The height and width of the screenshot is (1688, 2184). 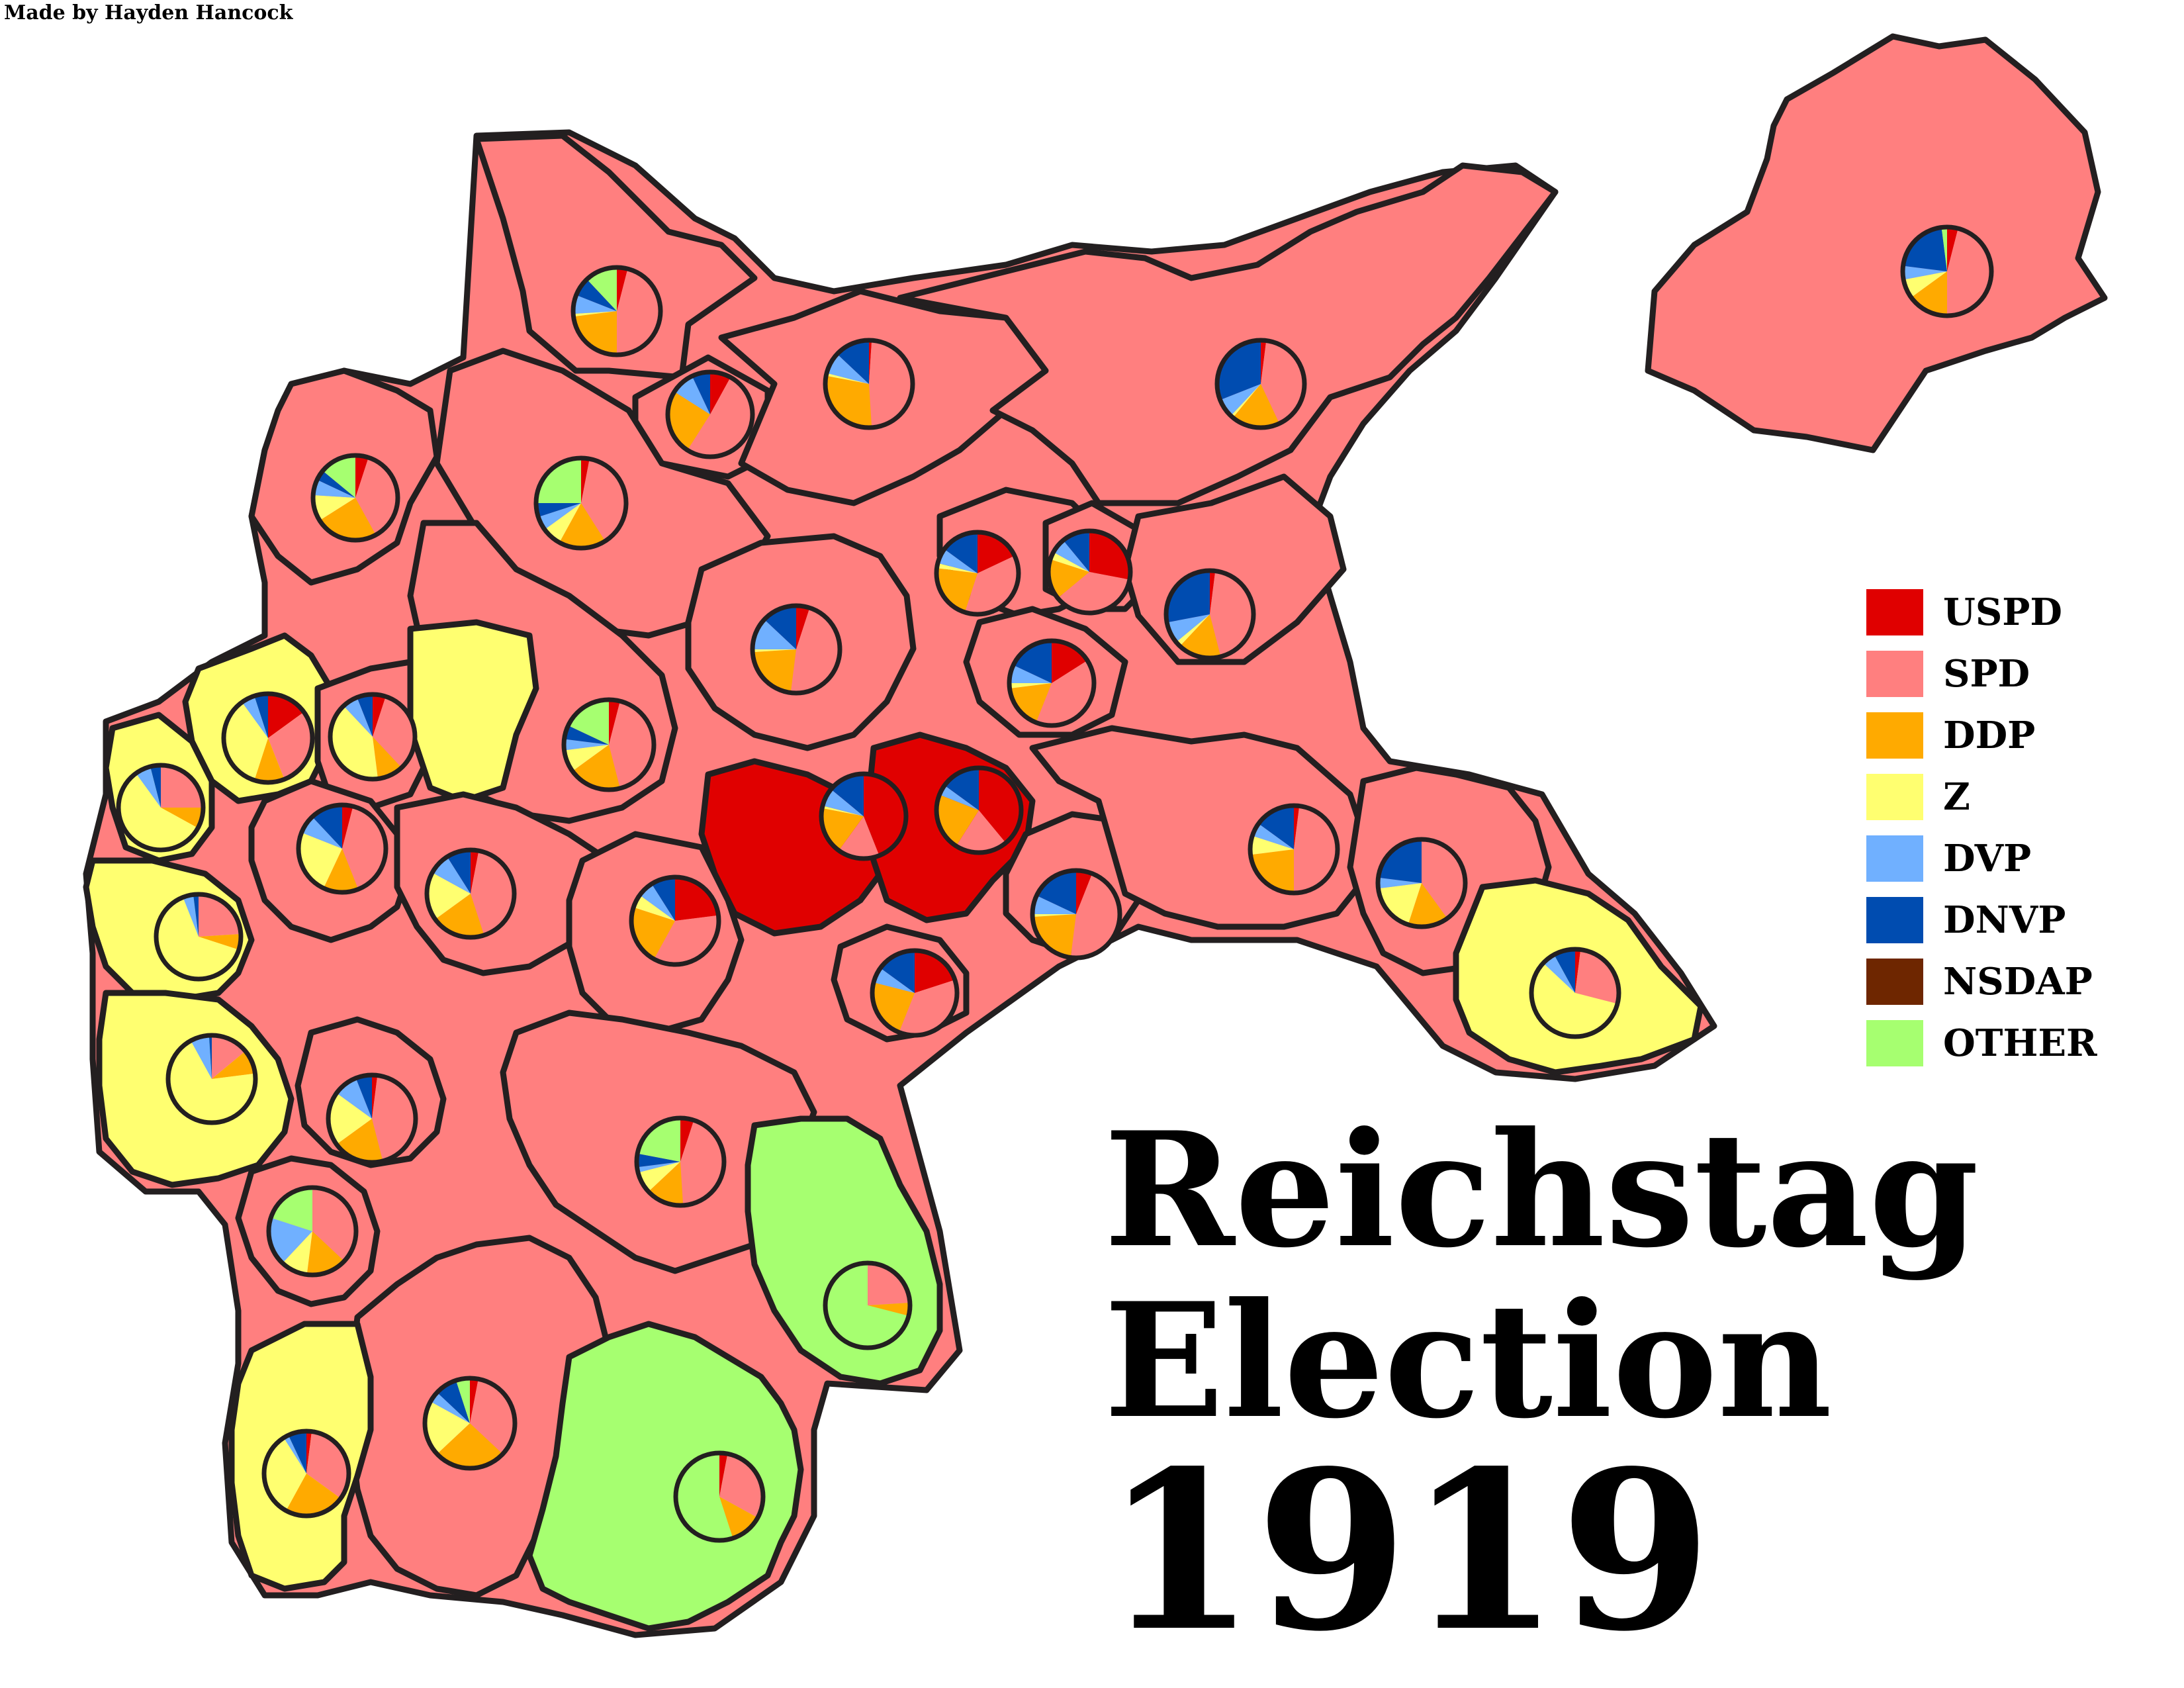 I want to click on pie-hesse-darmstadt, so click(x=372, y=1118).